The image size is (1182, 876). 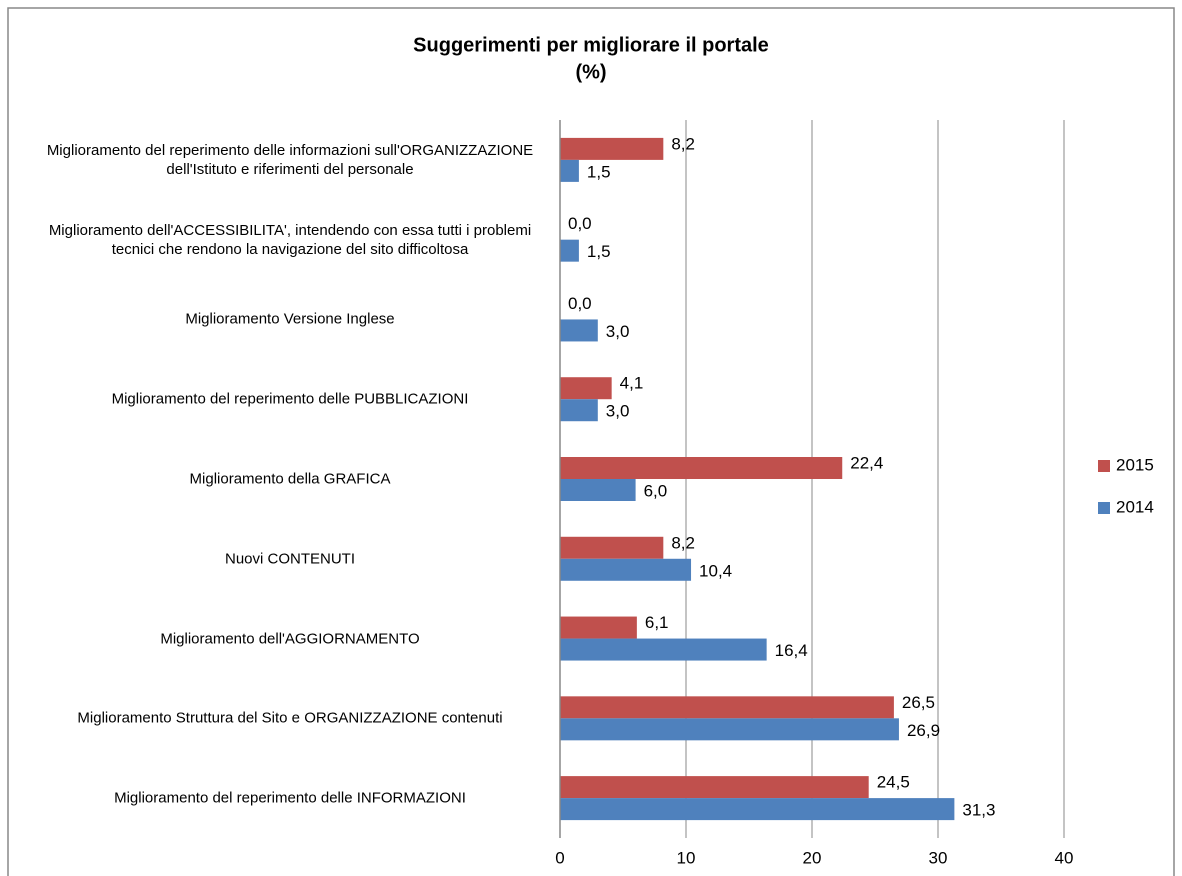 I want to click on chart-title: Suggerimenti per migliorare il portale, so click(x=591, y=45).